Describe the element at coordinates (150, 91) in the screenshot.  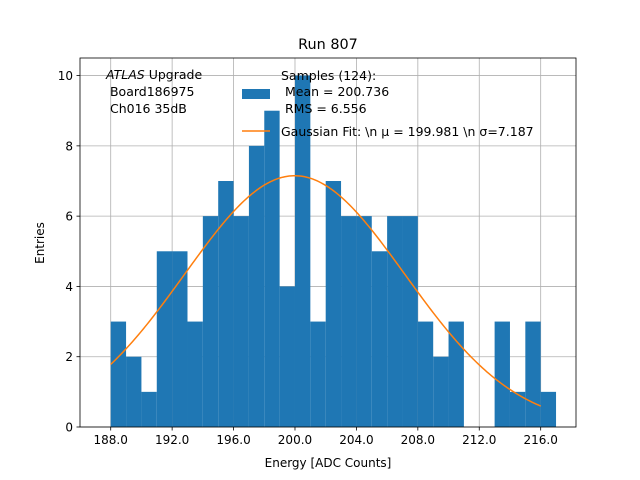
I see `annotation-board: Board186975` at that location.